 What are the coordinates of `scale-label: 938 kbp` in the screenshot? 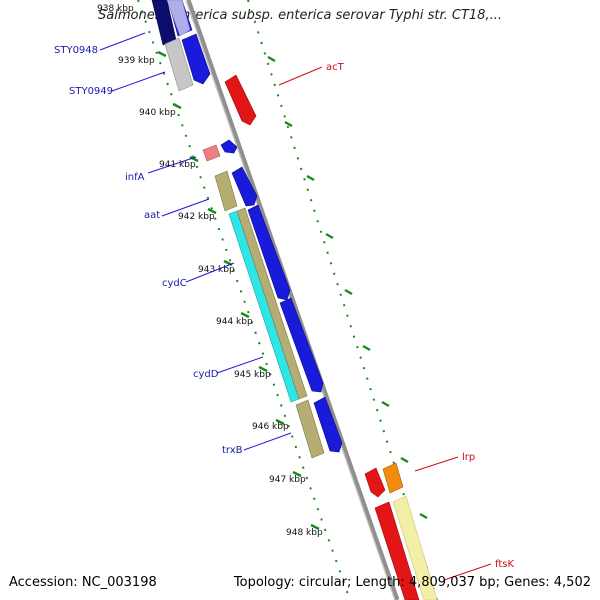 It's located at (115, 9).